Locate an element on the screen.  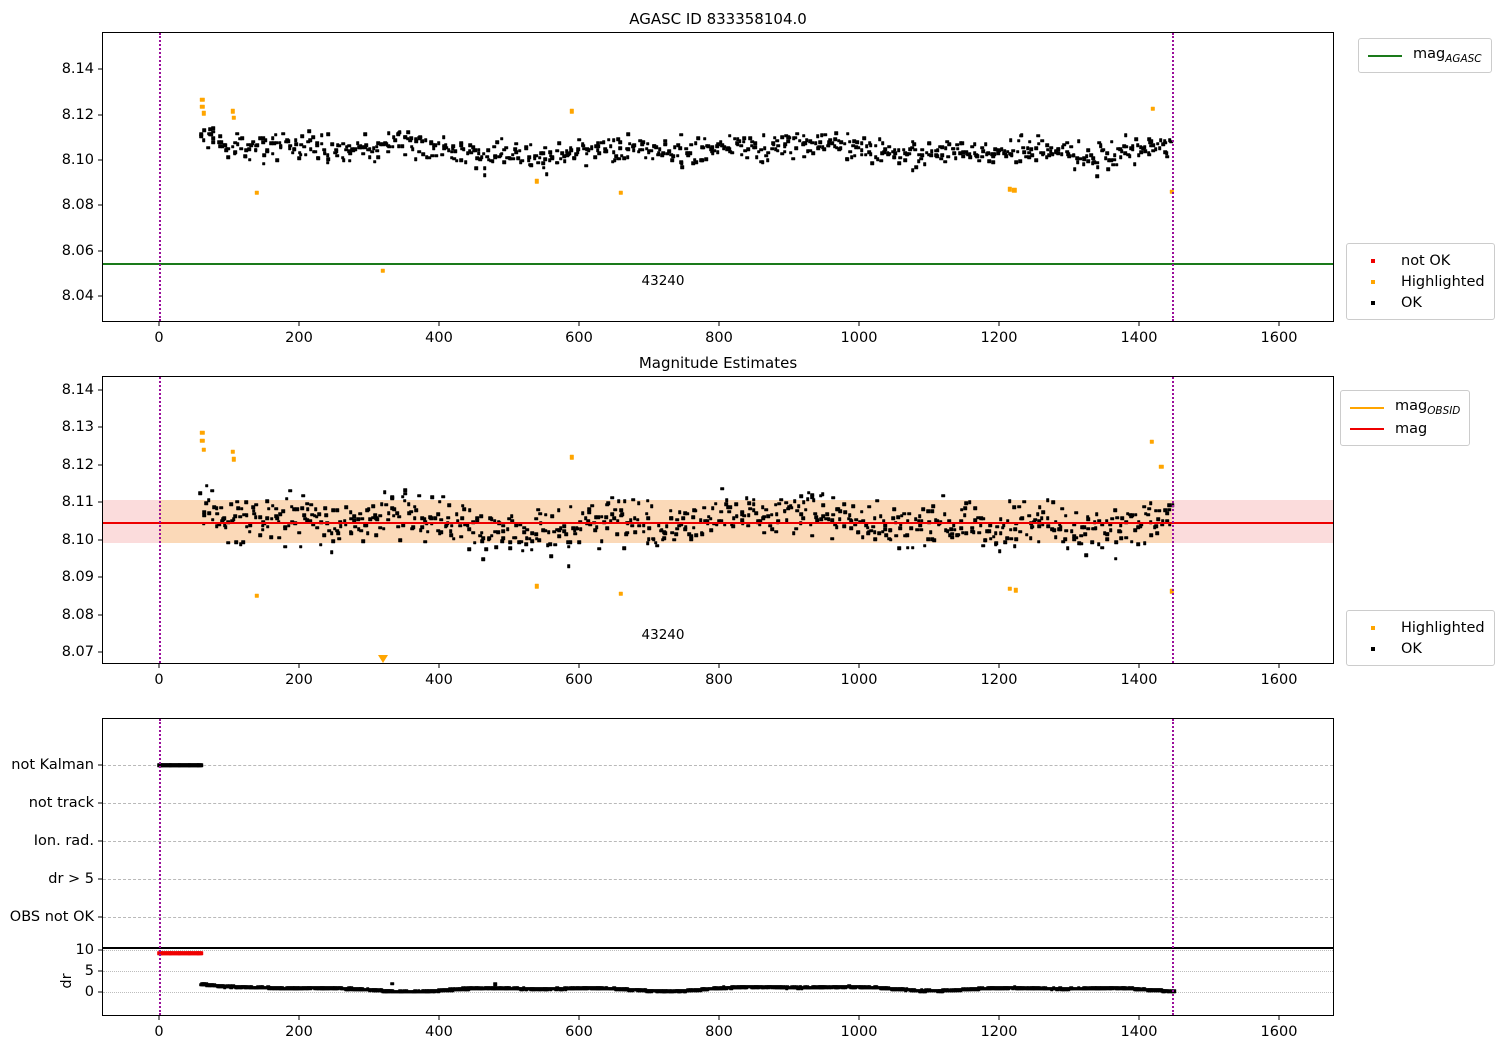
legend-point-status-top: not OK Highlighted OK is located at coordinates (1420, 281).